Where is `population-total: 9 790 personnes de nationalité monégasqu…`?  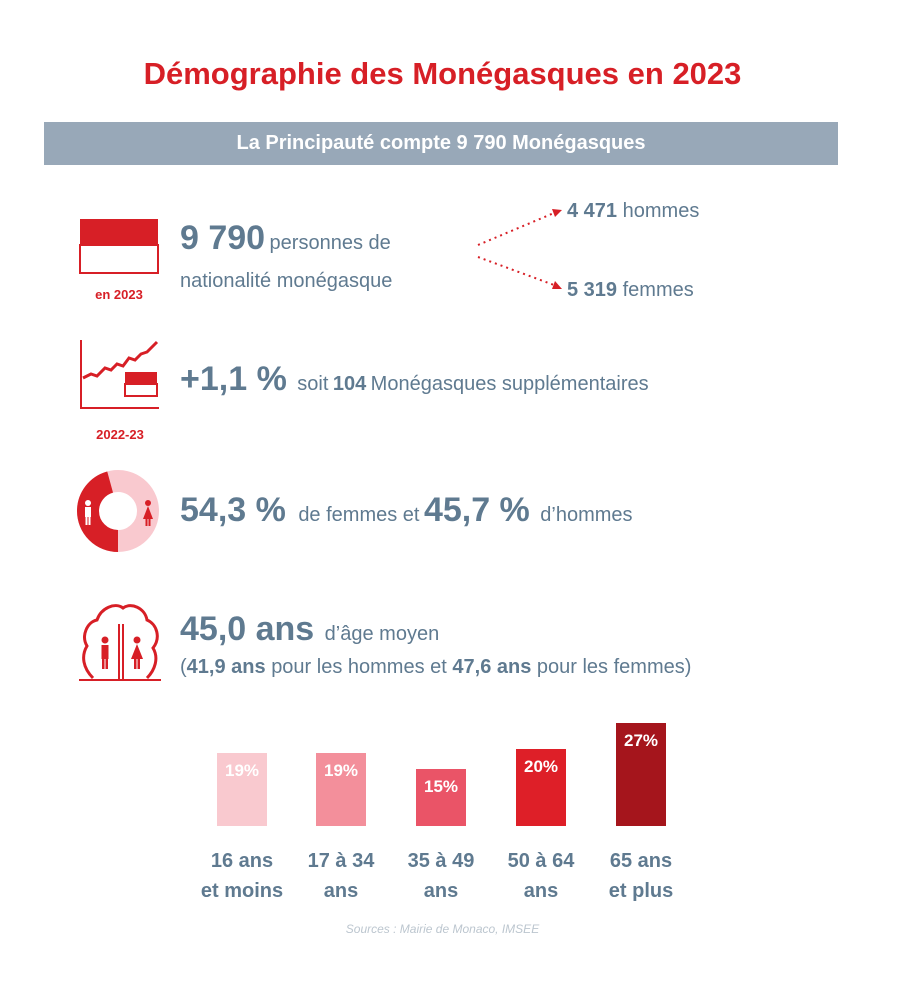
population-total: 9 790 personnes de nationalité monégasqu… is located at coordinates (325, 260).